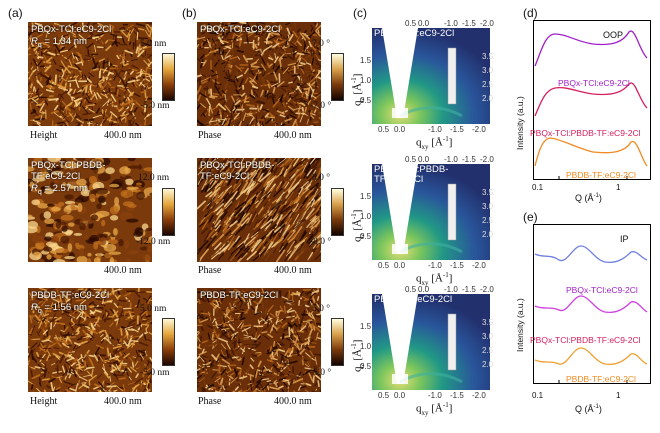 The image size is (660, 433). I want to click on ip-series-label: PBQx-TCl:eC9-2Cl, so click(602, 290).